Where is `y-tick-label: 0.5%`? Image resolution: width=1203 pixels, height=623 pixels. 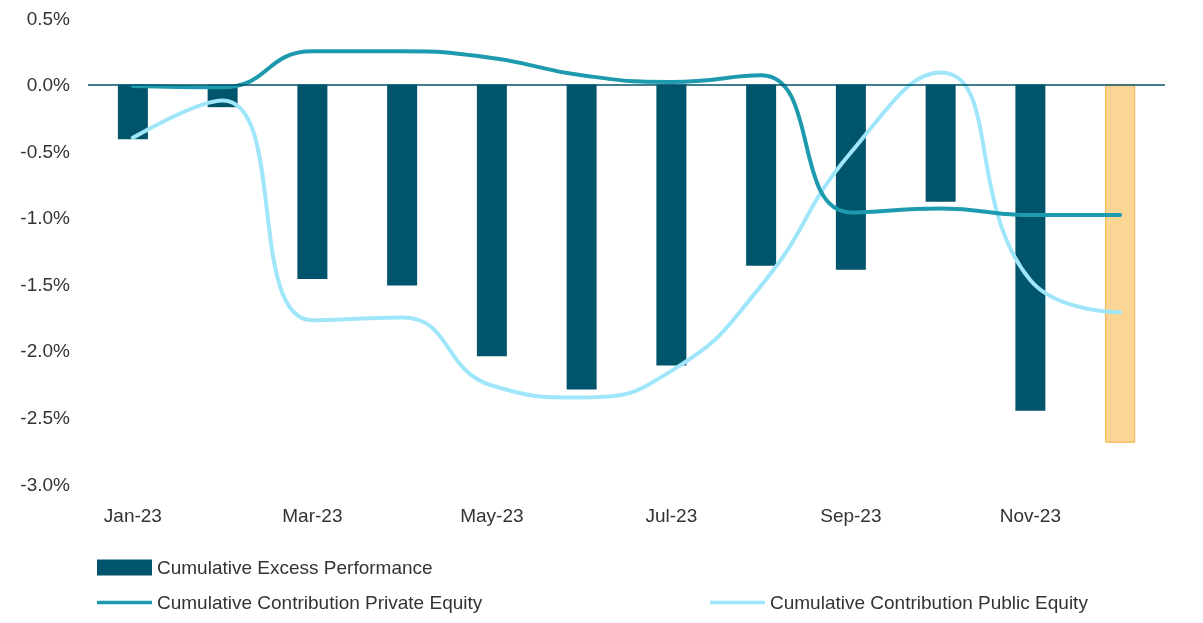
y-tick-label: 0.5% is located at coordinates (48, 18).